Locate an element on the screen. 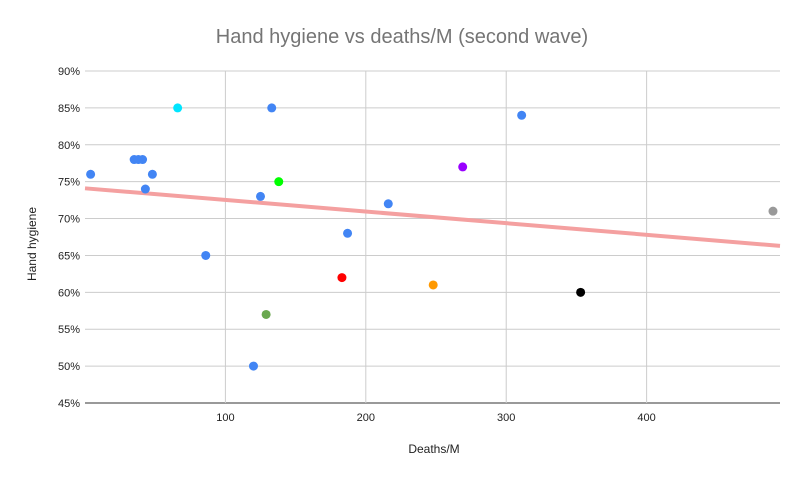 This screenshot has height=480, width=805. chart-title: Hand hygiene vs deaths/M (second wave) is located at coordinates (402, 37).